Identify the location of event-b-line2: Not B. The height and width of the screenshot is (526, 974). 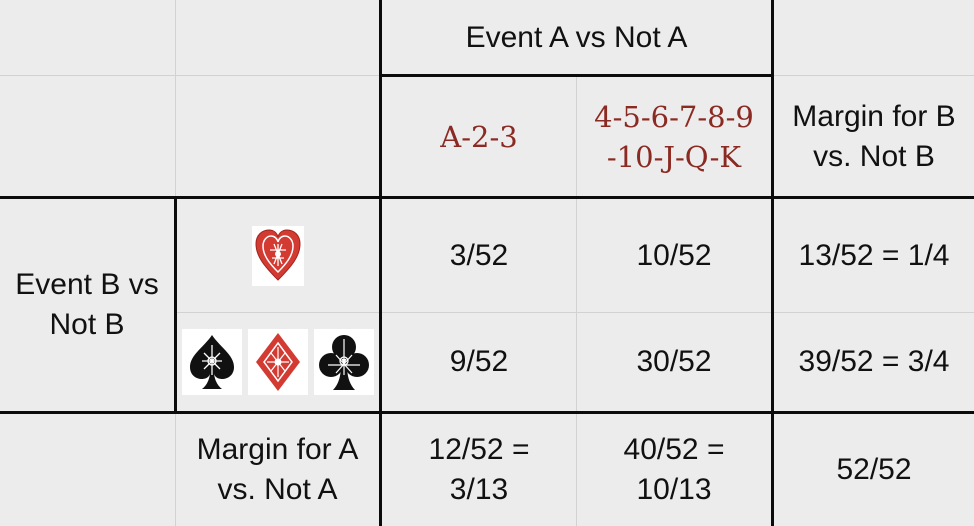
(87, 324).